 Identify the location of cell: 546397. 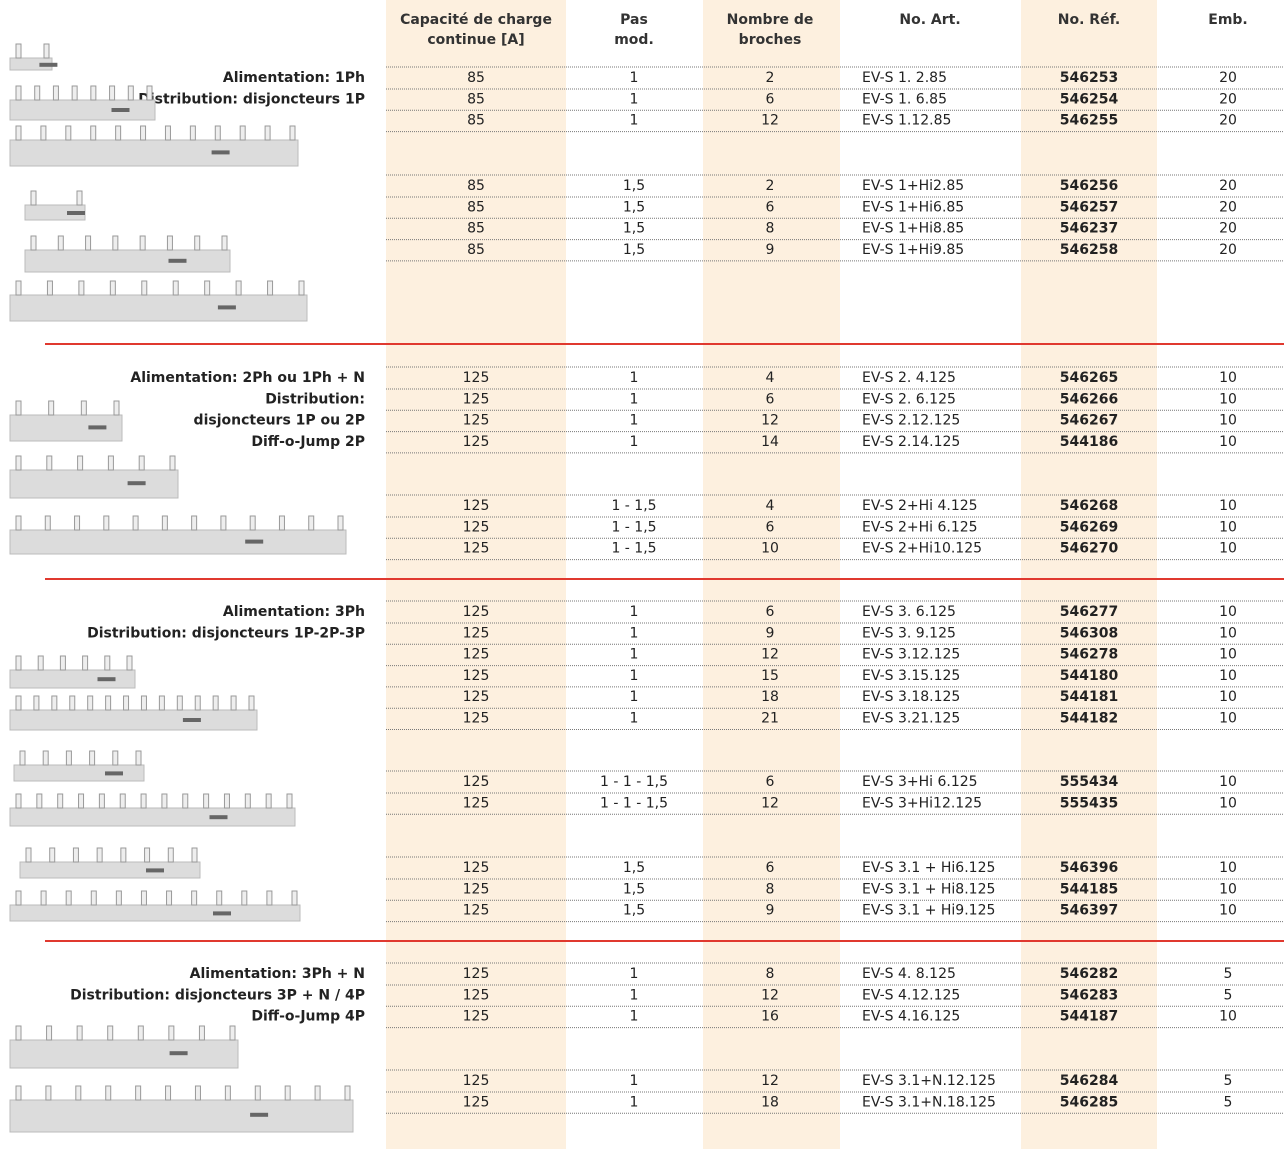
(1089, 911).